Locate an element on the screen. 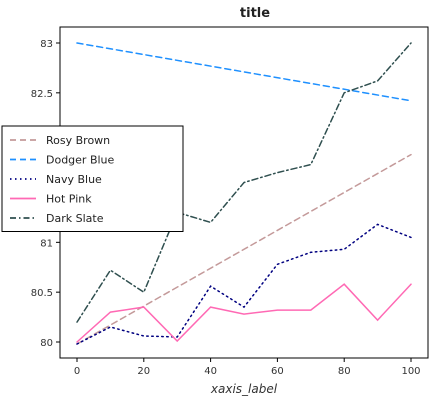 Image resolution: width=433 pixels, height=404 pixels. x-tick-label: 60 is located at coordinates (277, 371).